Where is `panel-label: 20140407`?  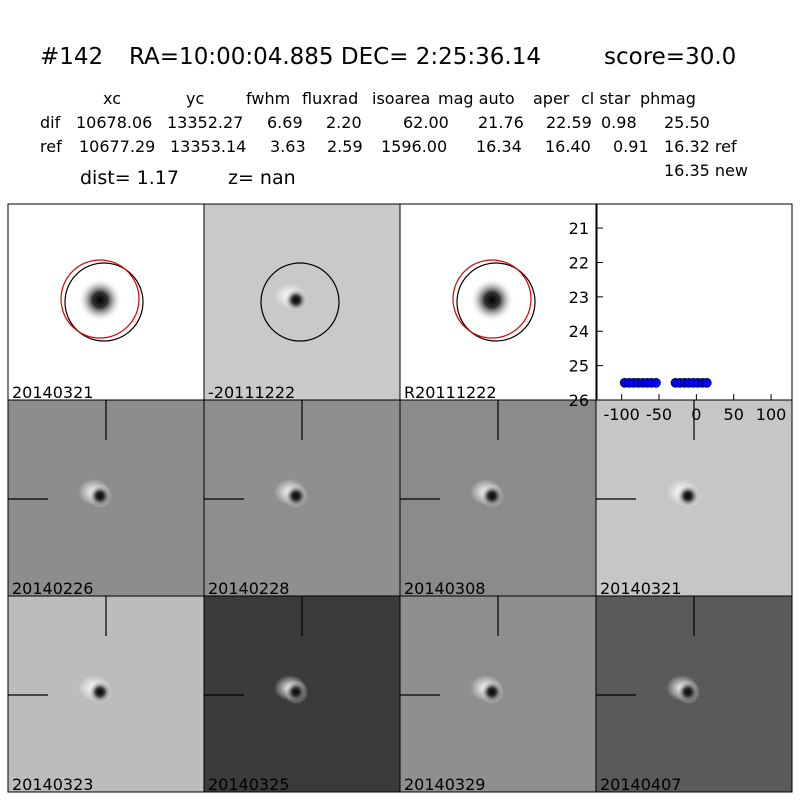
panel-label: 20140407 is located at coordinates (640, 784).